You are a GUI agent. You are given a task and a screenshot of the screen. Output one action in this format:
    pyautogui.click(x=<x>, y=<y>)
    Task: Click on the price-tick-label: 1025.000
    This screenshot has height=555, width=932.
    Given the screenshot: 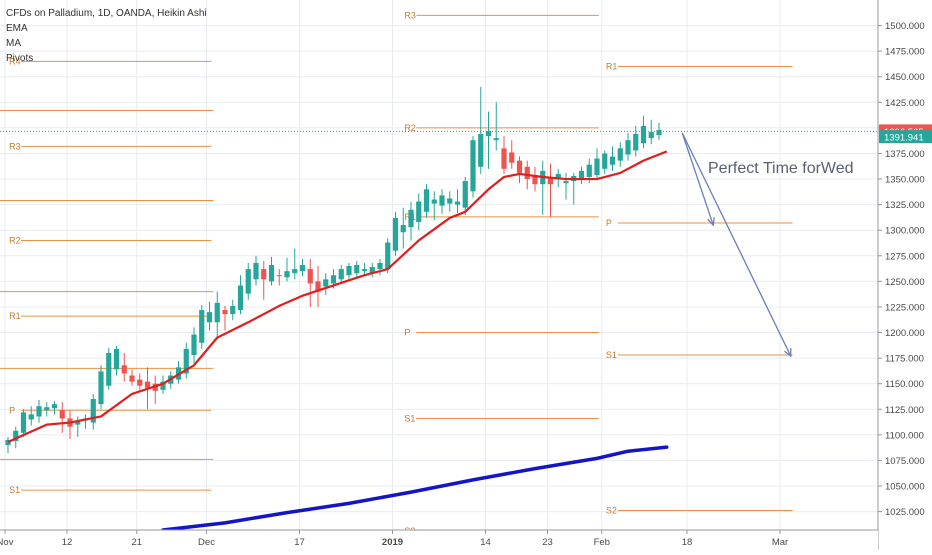 What is the action you would take?
    pyautogui.click(x=905, y=512)
    